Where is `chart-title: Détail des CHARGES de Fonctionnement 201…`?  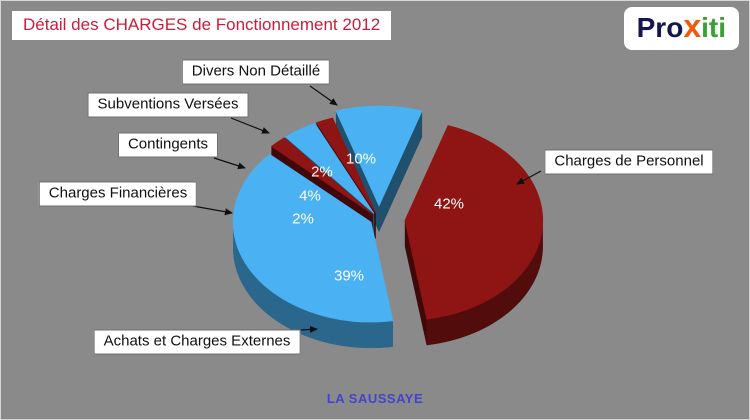
chart-title: Détail des CHARGES de Fonctionnement 201… is located at coordinates (202, 24).